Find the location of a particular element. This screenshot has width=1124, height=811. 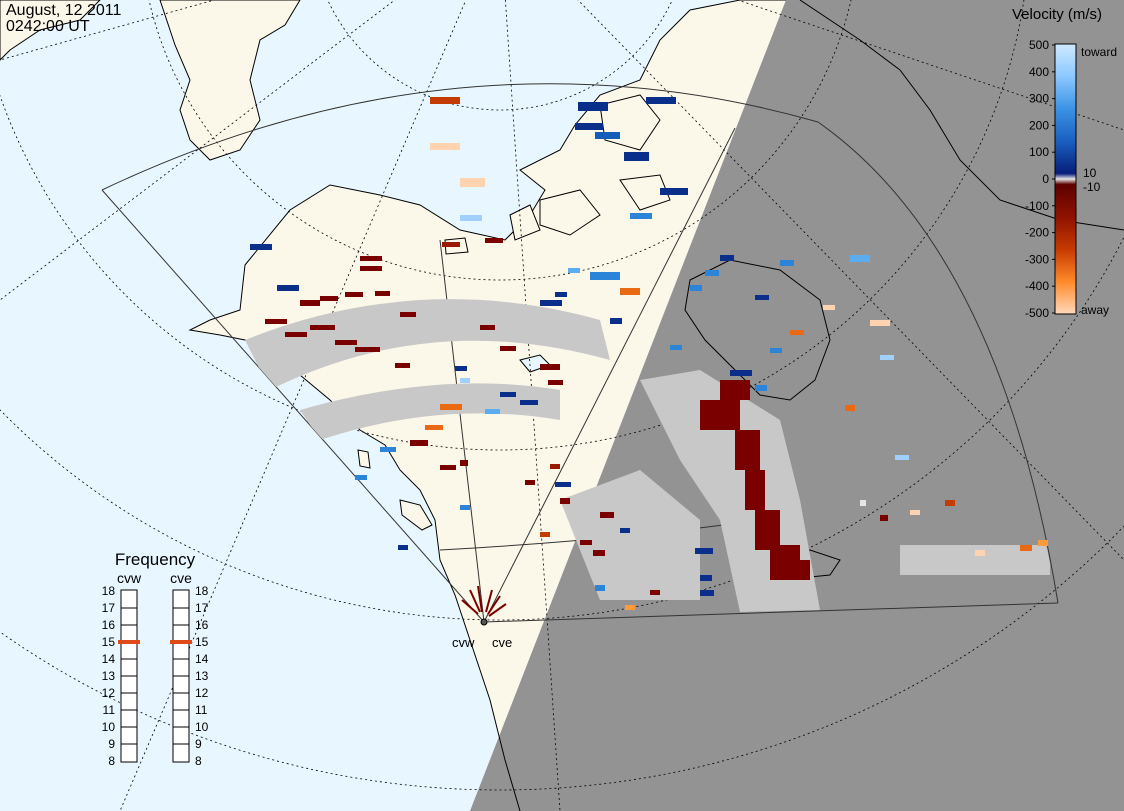

colorbar-tick-label: 100 is located at coordinates (1039, 152).